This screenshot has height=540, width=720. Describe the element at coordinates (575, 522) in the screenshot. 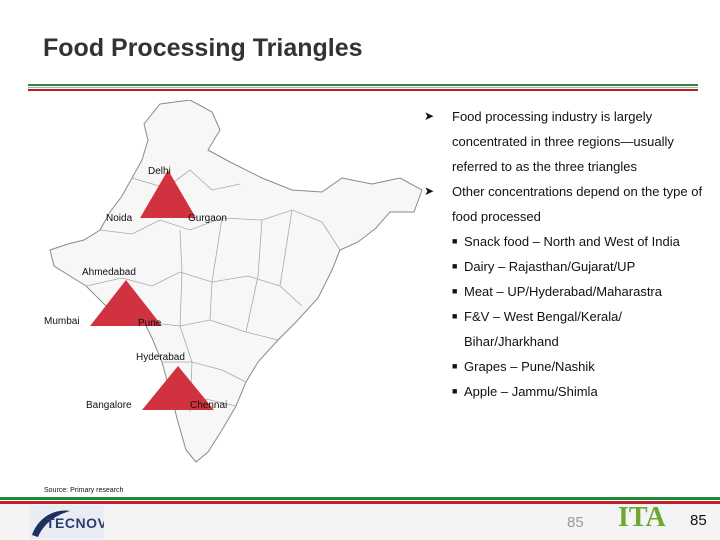

I see `footer-number: 85` at that location.